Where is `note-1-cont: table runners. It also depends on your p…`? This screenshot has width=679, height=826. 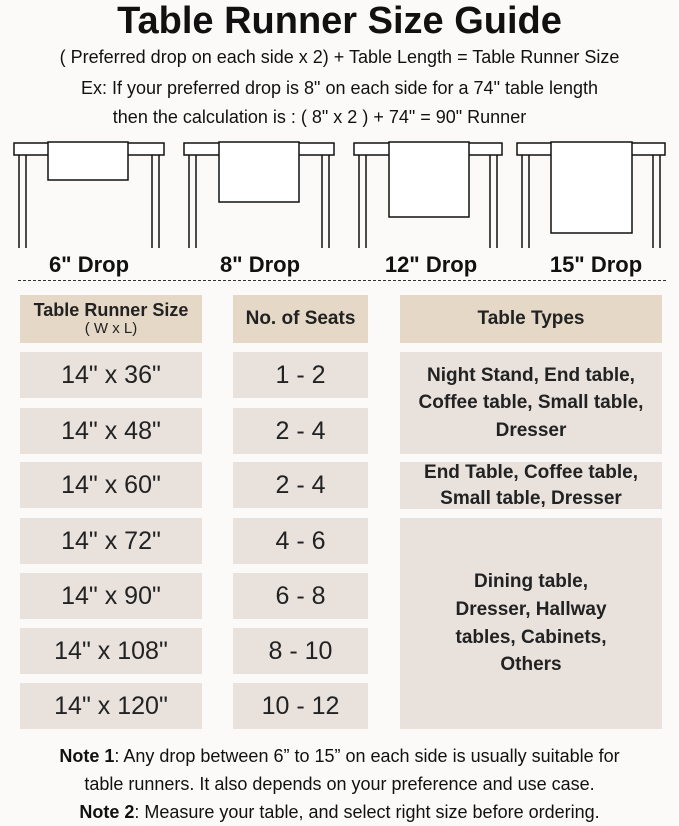 note-1-cont: table runners. It also depends on your p… is located at coordinates (339, 784).